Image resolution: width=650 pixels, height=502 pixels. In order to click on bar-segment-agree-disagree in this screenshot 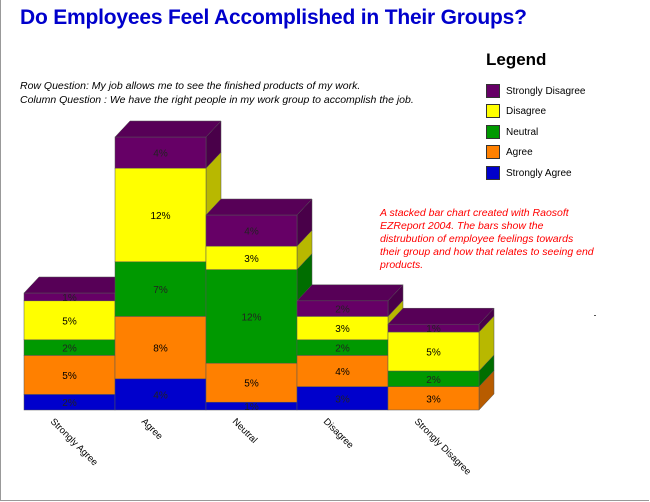, I will do `click(160, 215)`.